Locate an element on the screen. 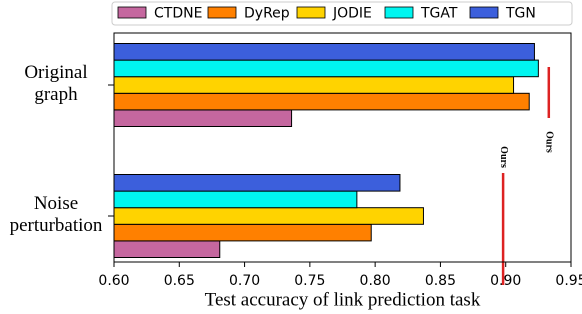 The image size is (582, 314). y-tick-label: Original graph is located at coordinates (55, 83).